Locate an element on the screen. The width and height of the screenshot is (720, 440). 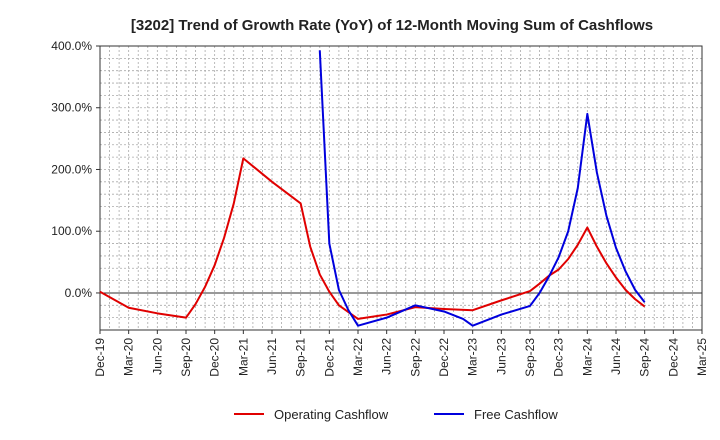
y-tick-label: 0.0% is located at coordinates (79, 293).